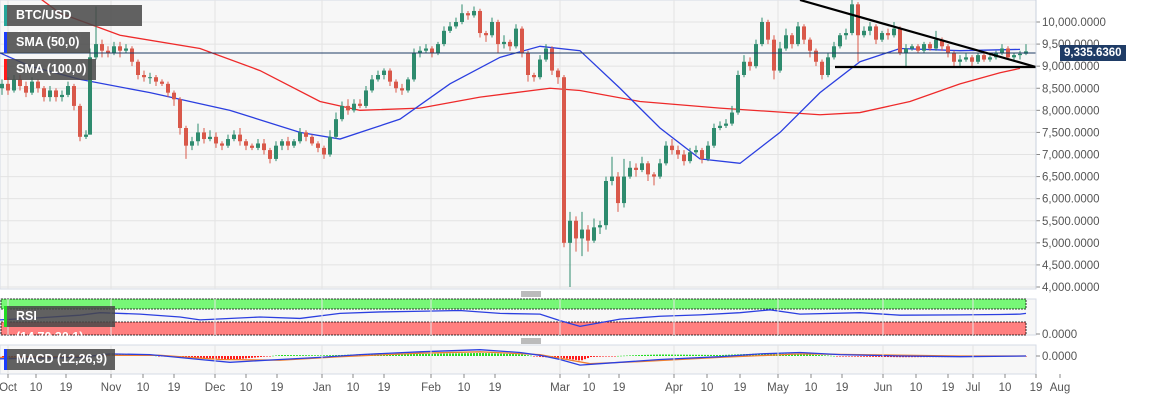  Describe the element at coordinates (1071, 178) in the screenshot. I see `price-tick-label: 6,500.0000` at that location.